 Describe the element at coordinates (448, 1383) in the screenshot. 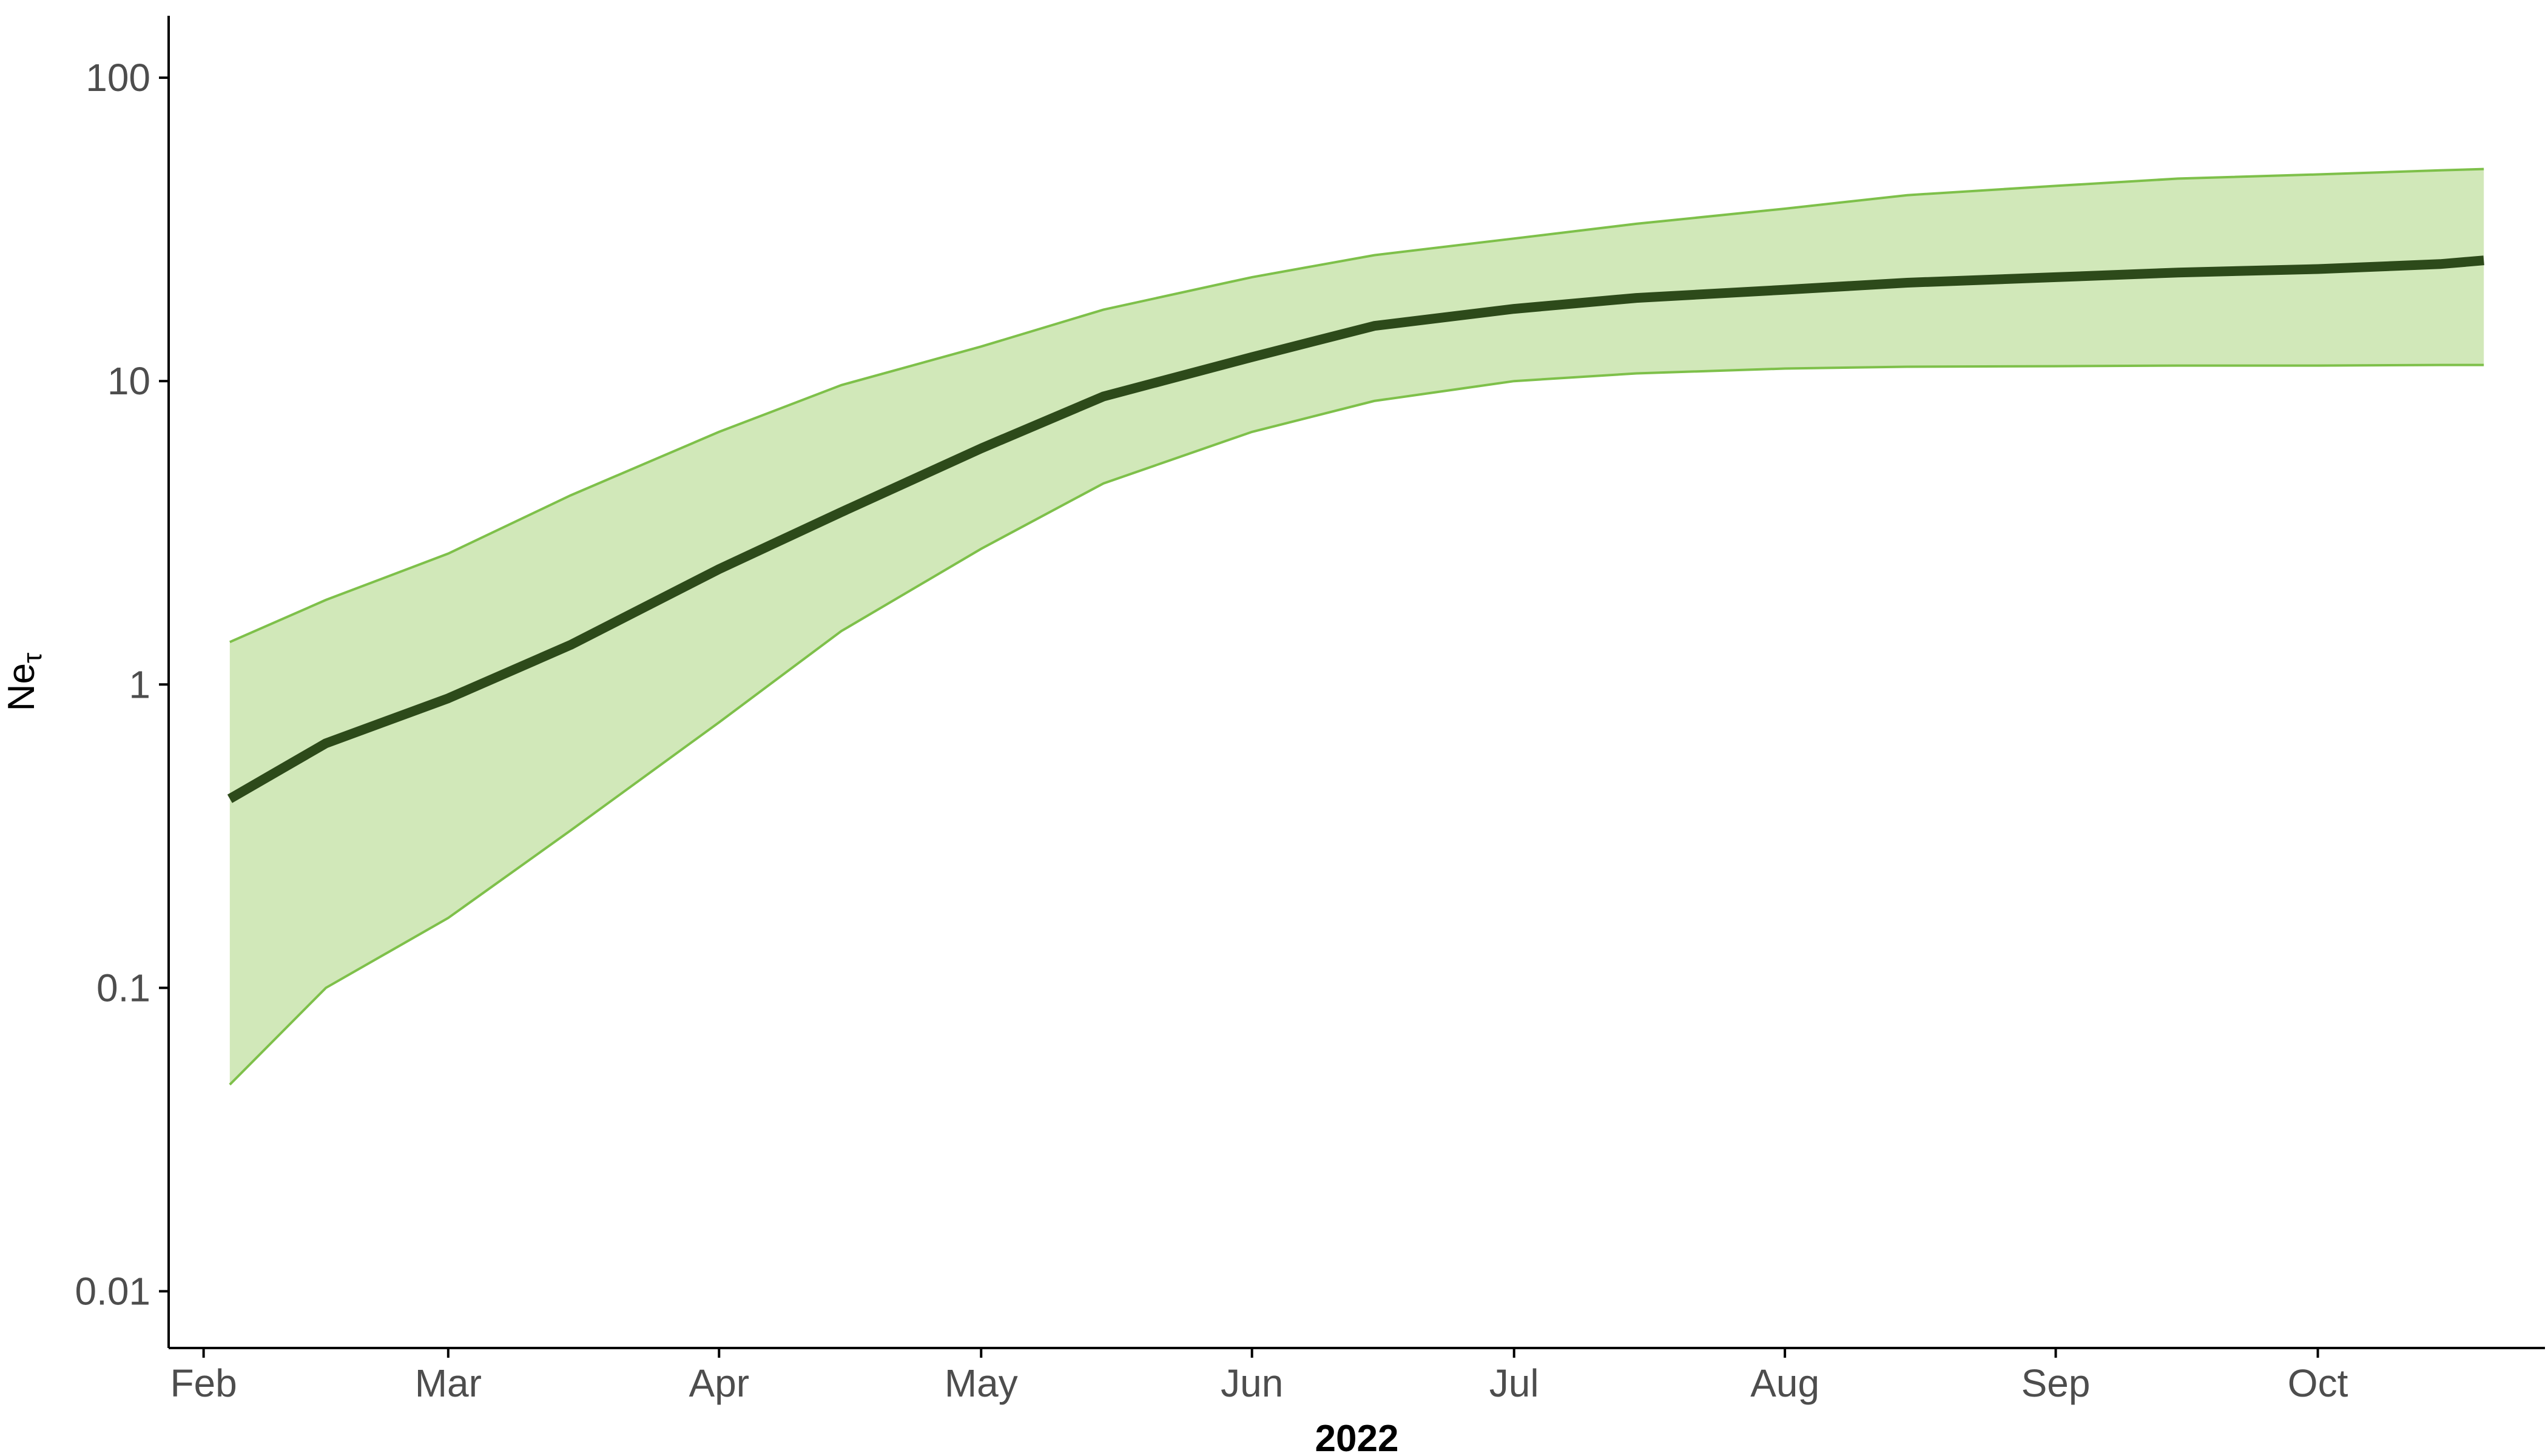

I see `x-tick-label: Mar` at that location.